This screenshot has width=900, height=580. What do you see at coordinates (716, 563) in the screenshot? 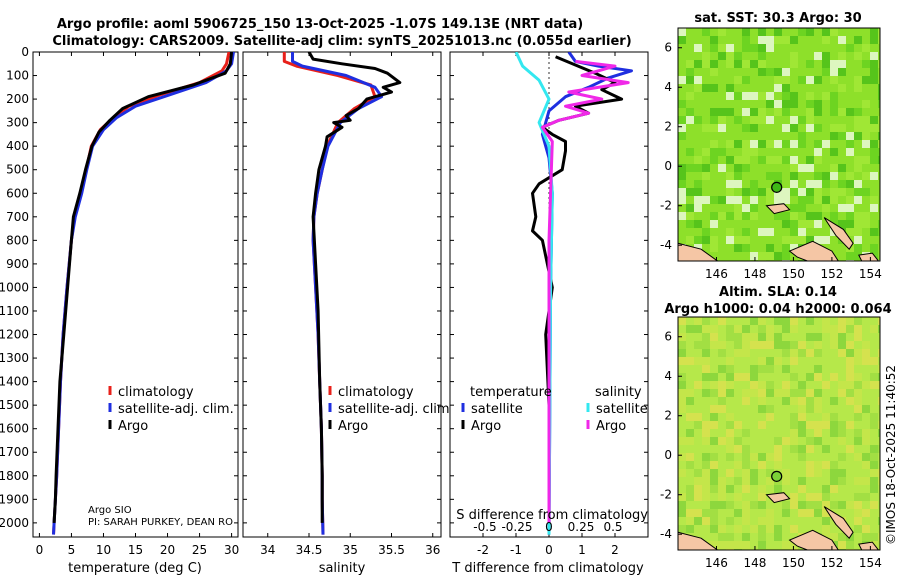
I see `sla_map-xtick-label: 146` at bounding box center [716, 563].